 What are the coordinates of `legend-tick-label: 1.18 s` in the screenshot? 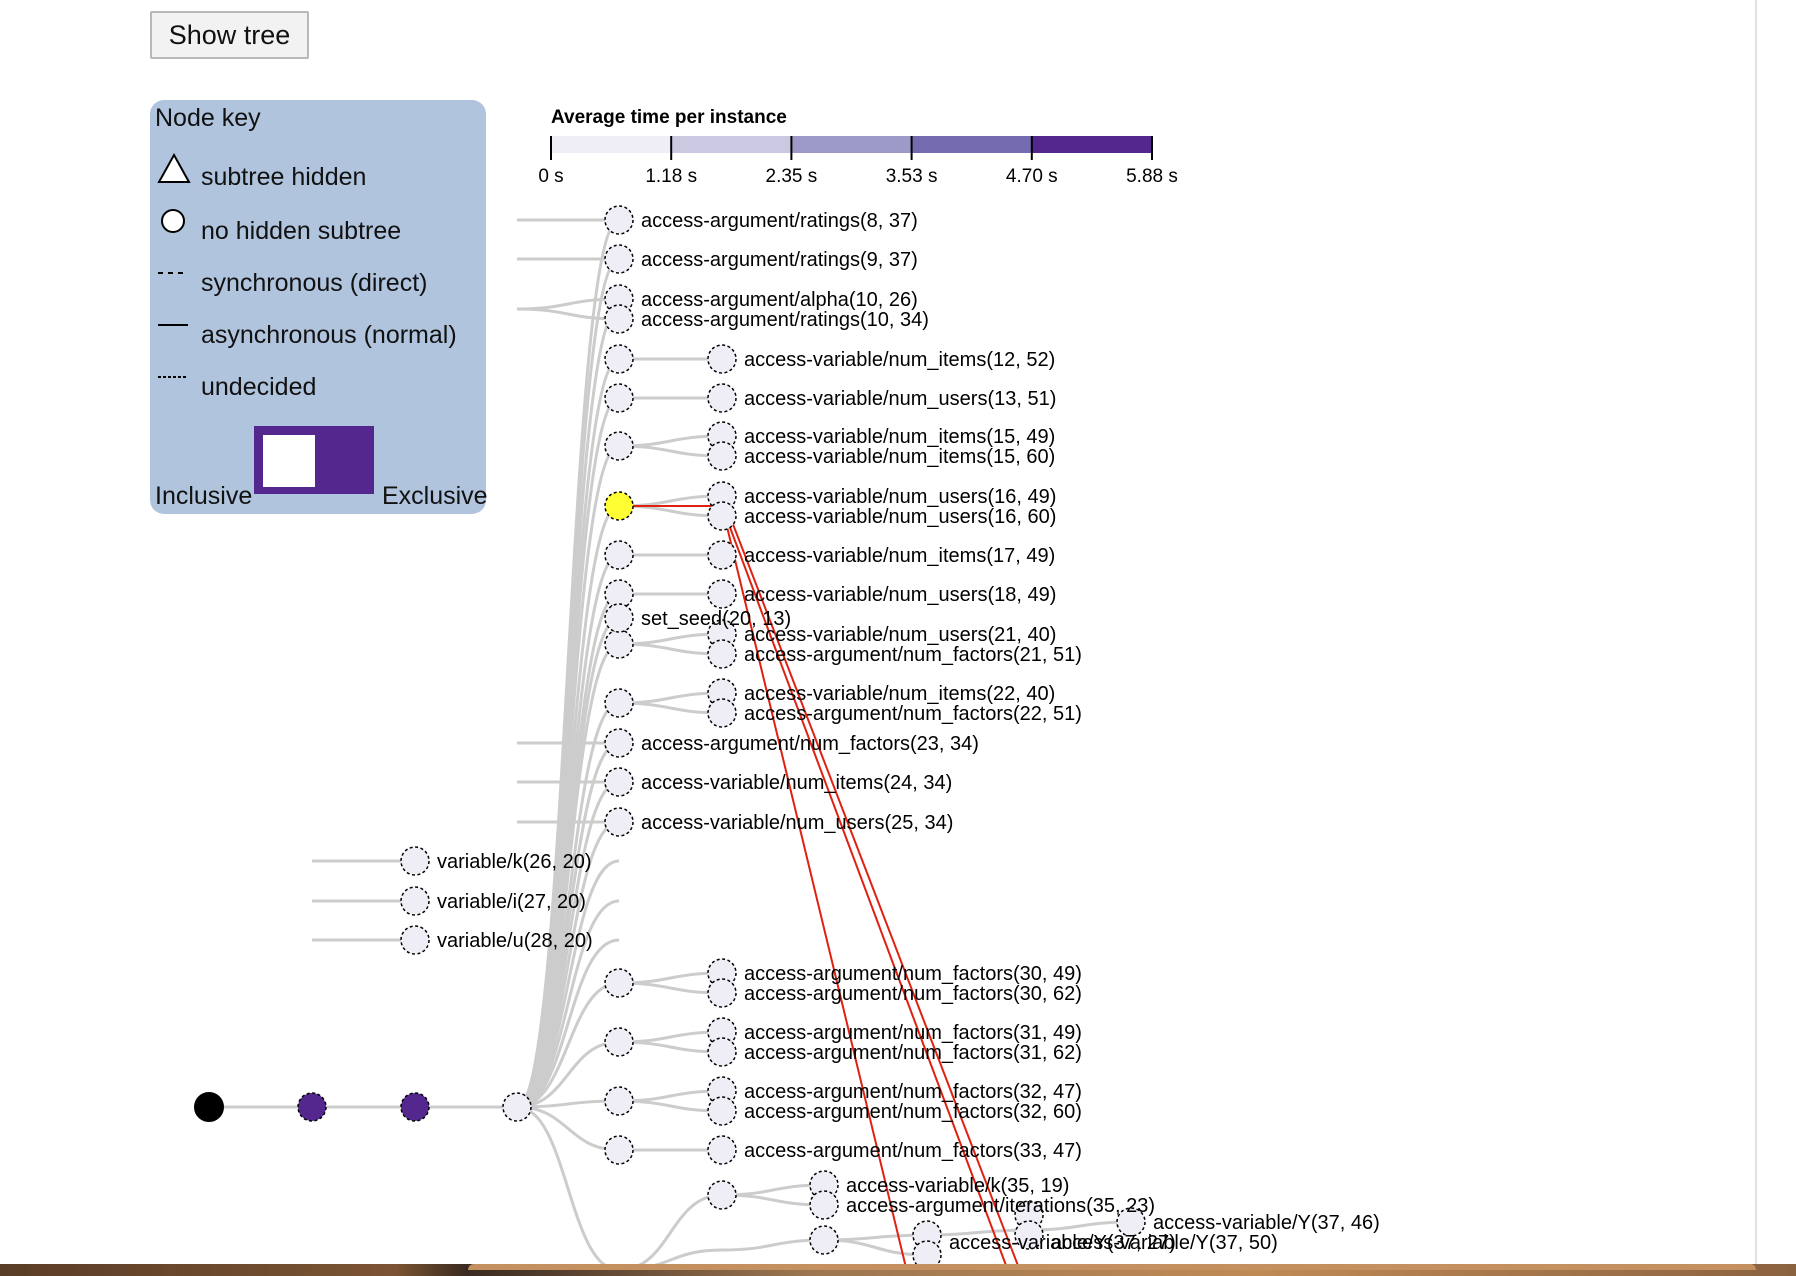 It's located at (671, 176).